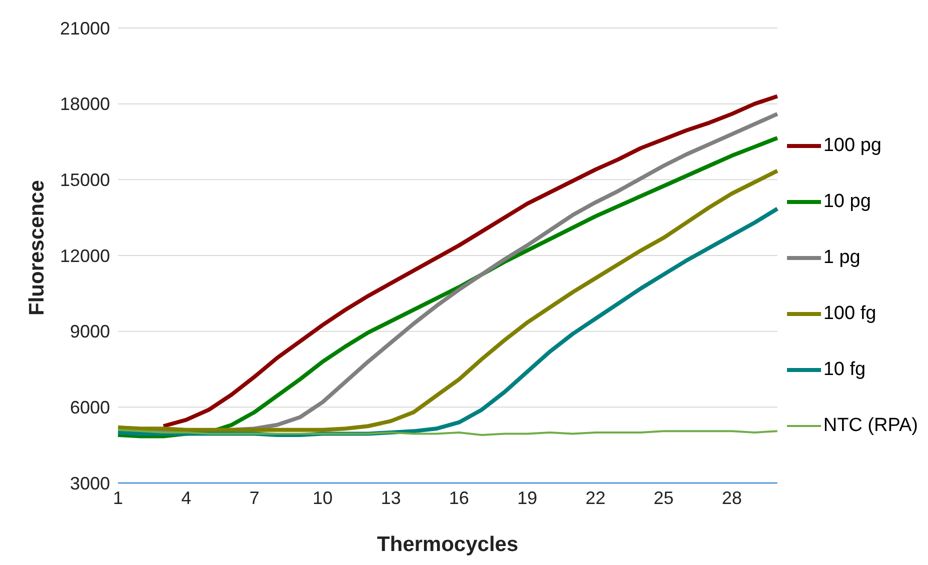  Describe the element at coordinates (90, 408) in the screenshot. I see `y-tick-label: 6000` at that location.